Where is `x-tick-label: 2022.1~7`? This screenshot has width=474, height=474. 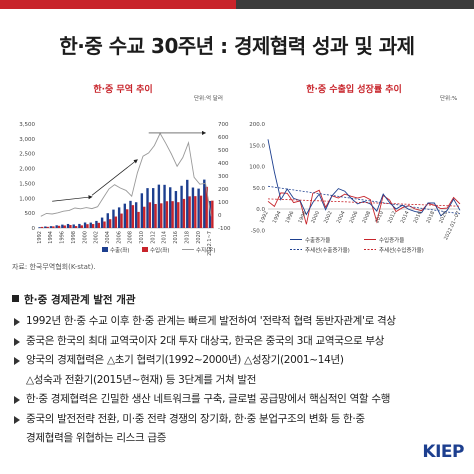 x-tick-label: 2022.1~7 is located at coordinates (210, 243).